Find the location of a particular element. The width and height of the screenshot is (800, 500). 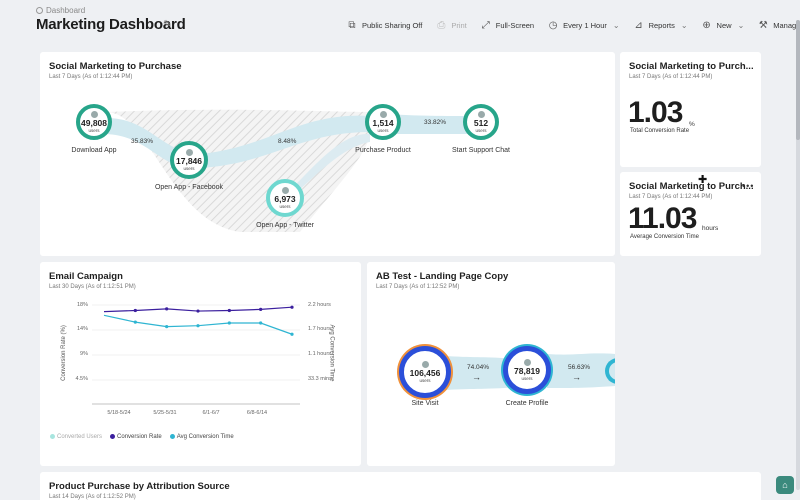

card-subtitle: Last 30 Days (As of 1:12:51 PM) is located at coordinates (92, 287).